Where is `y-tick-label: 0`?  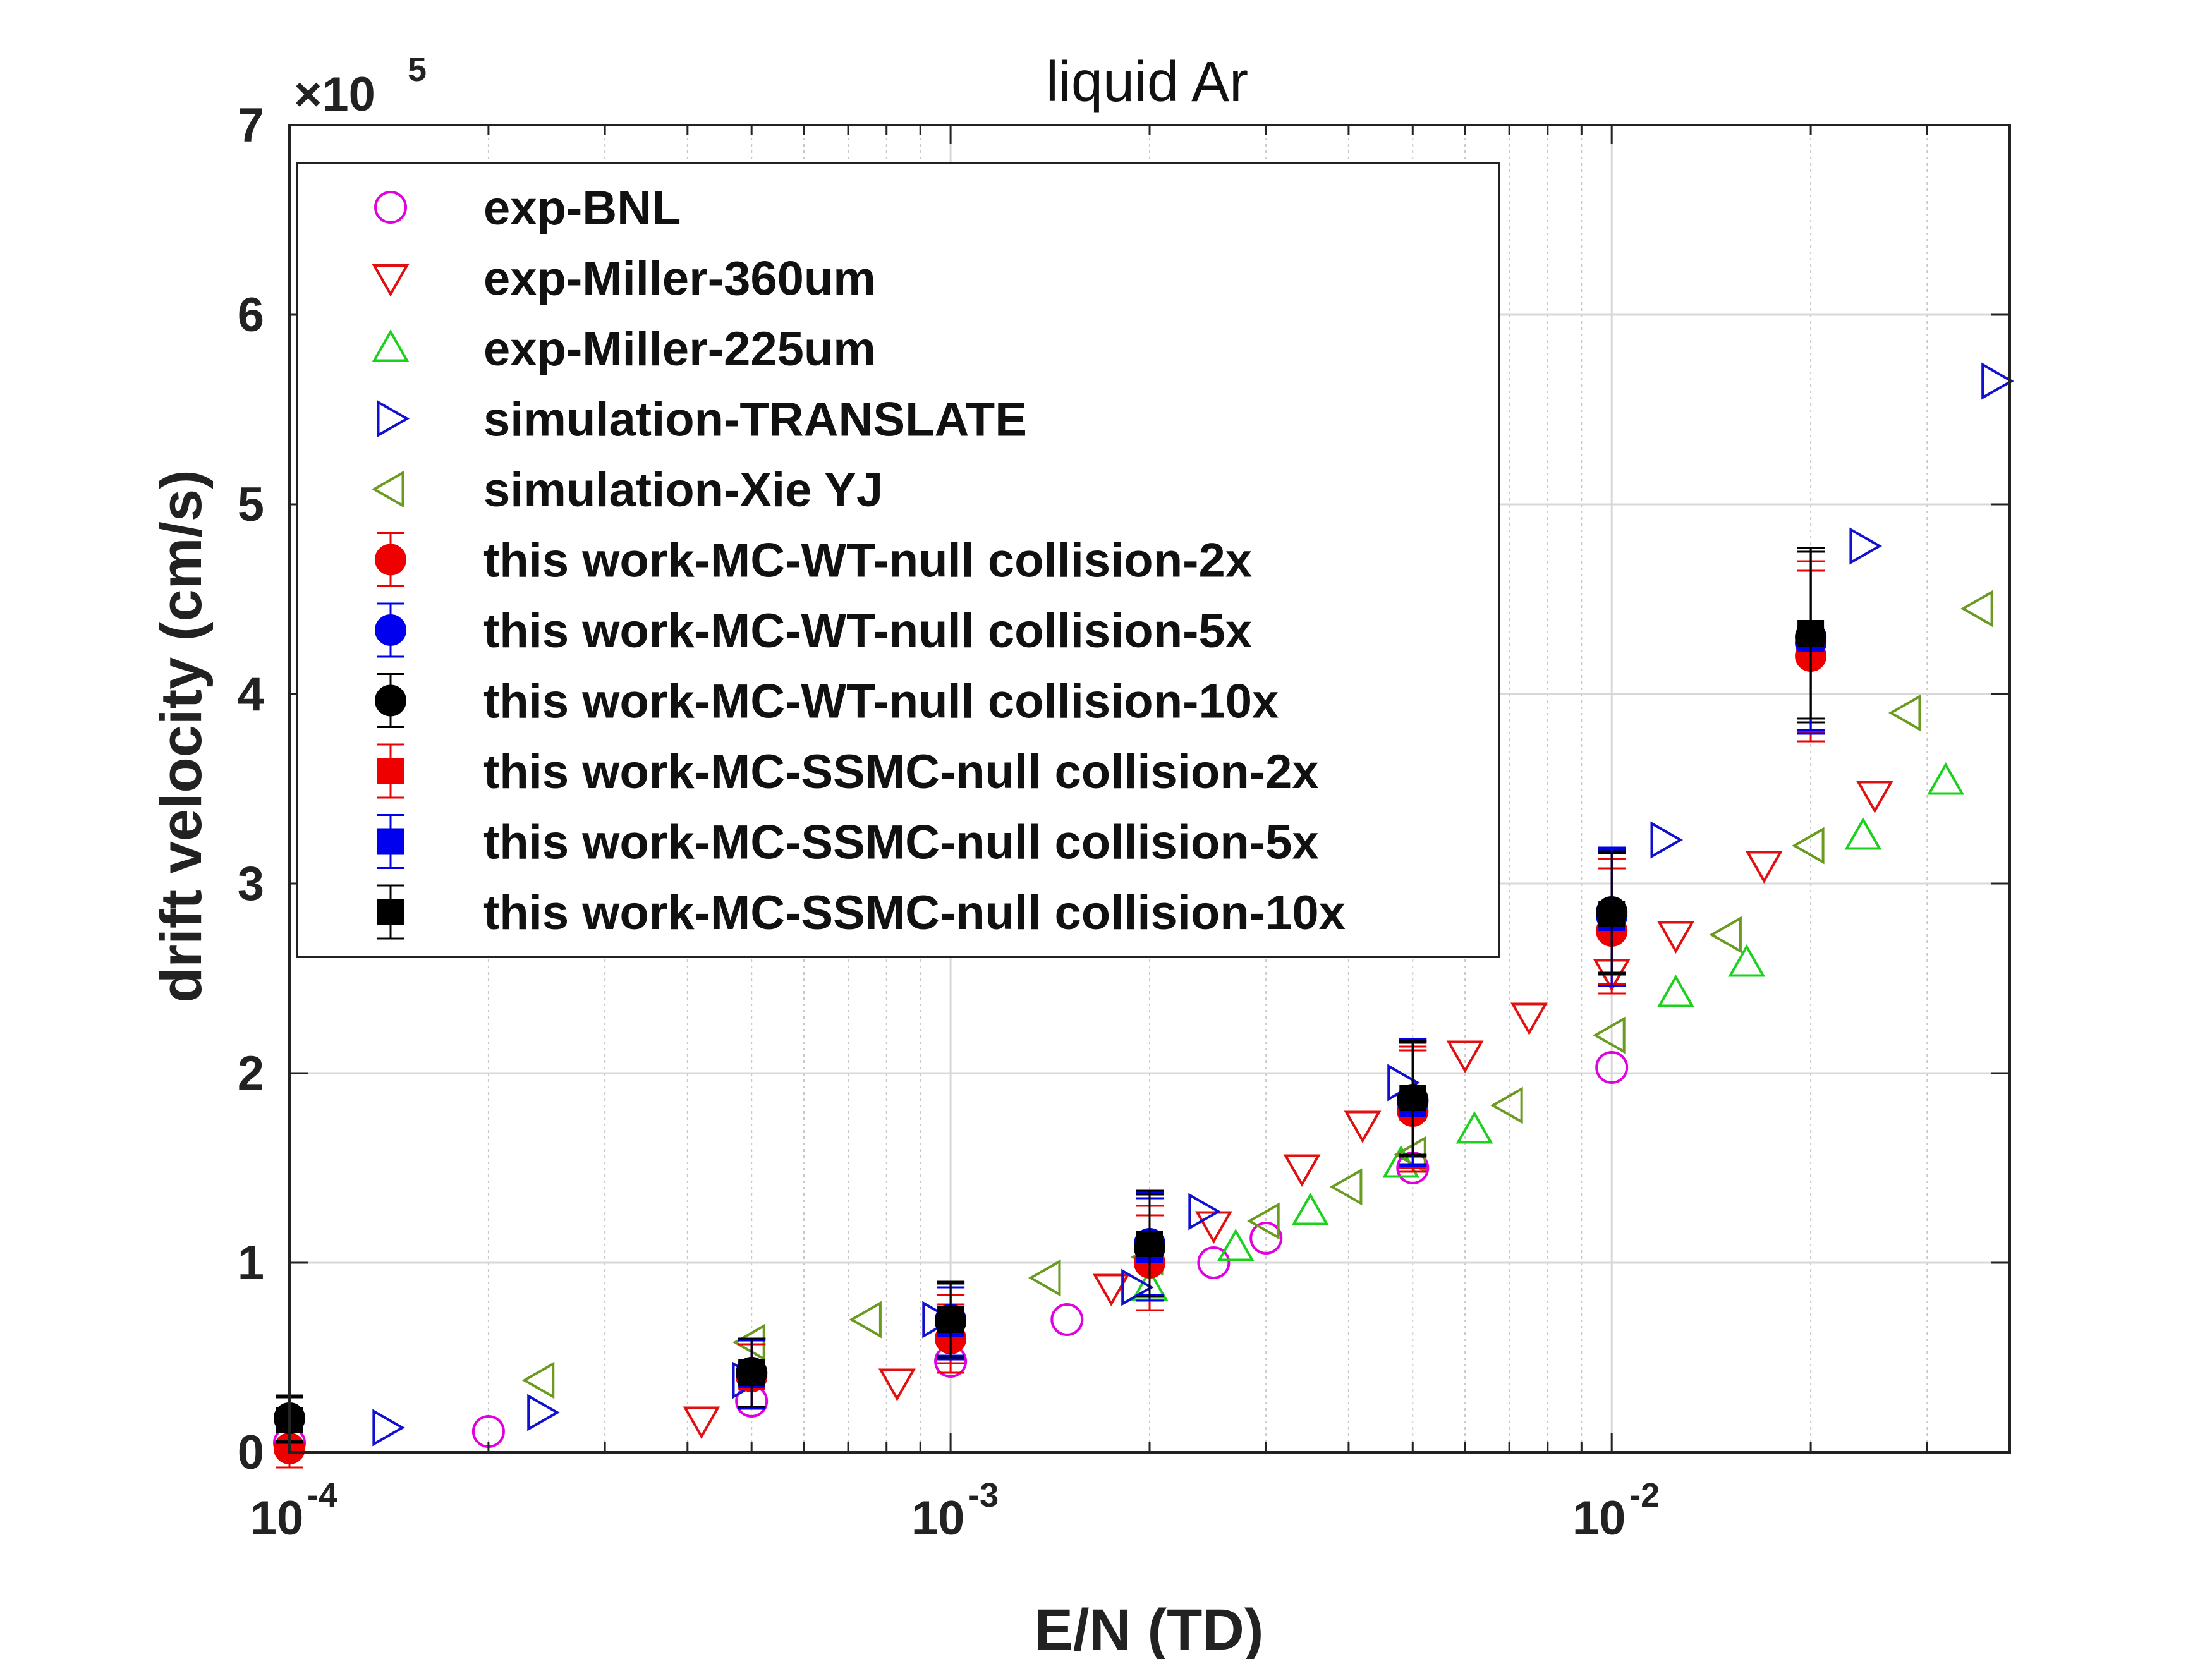 y-tick-label: 0 is located at coordinates (251, 1453).